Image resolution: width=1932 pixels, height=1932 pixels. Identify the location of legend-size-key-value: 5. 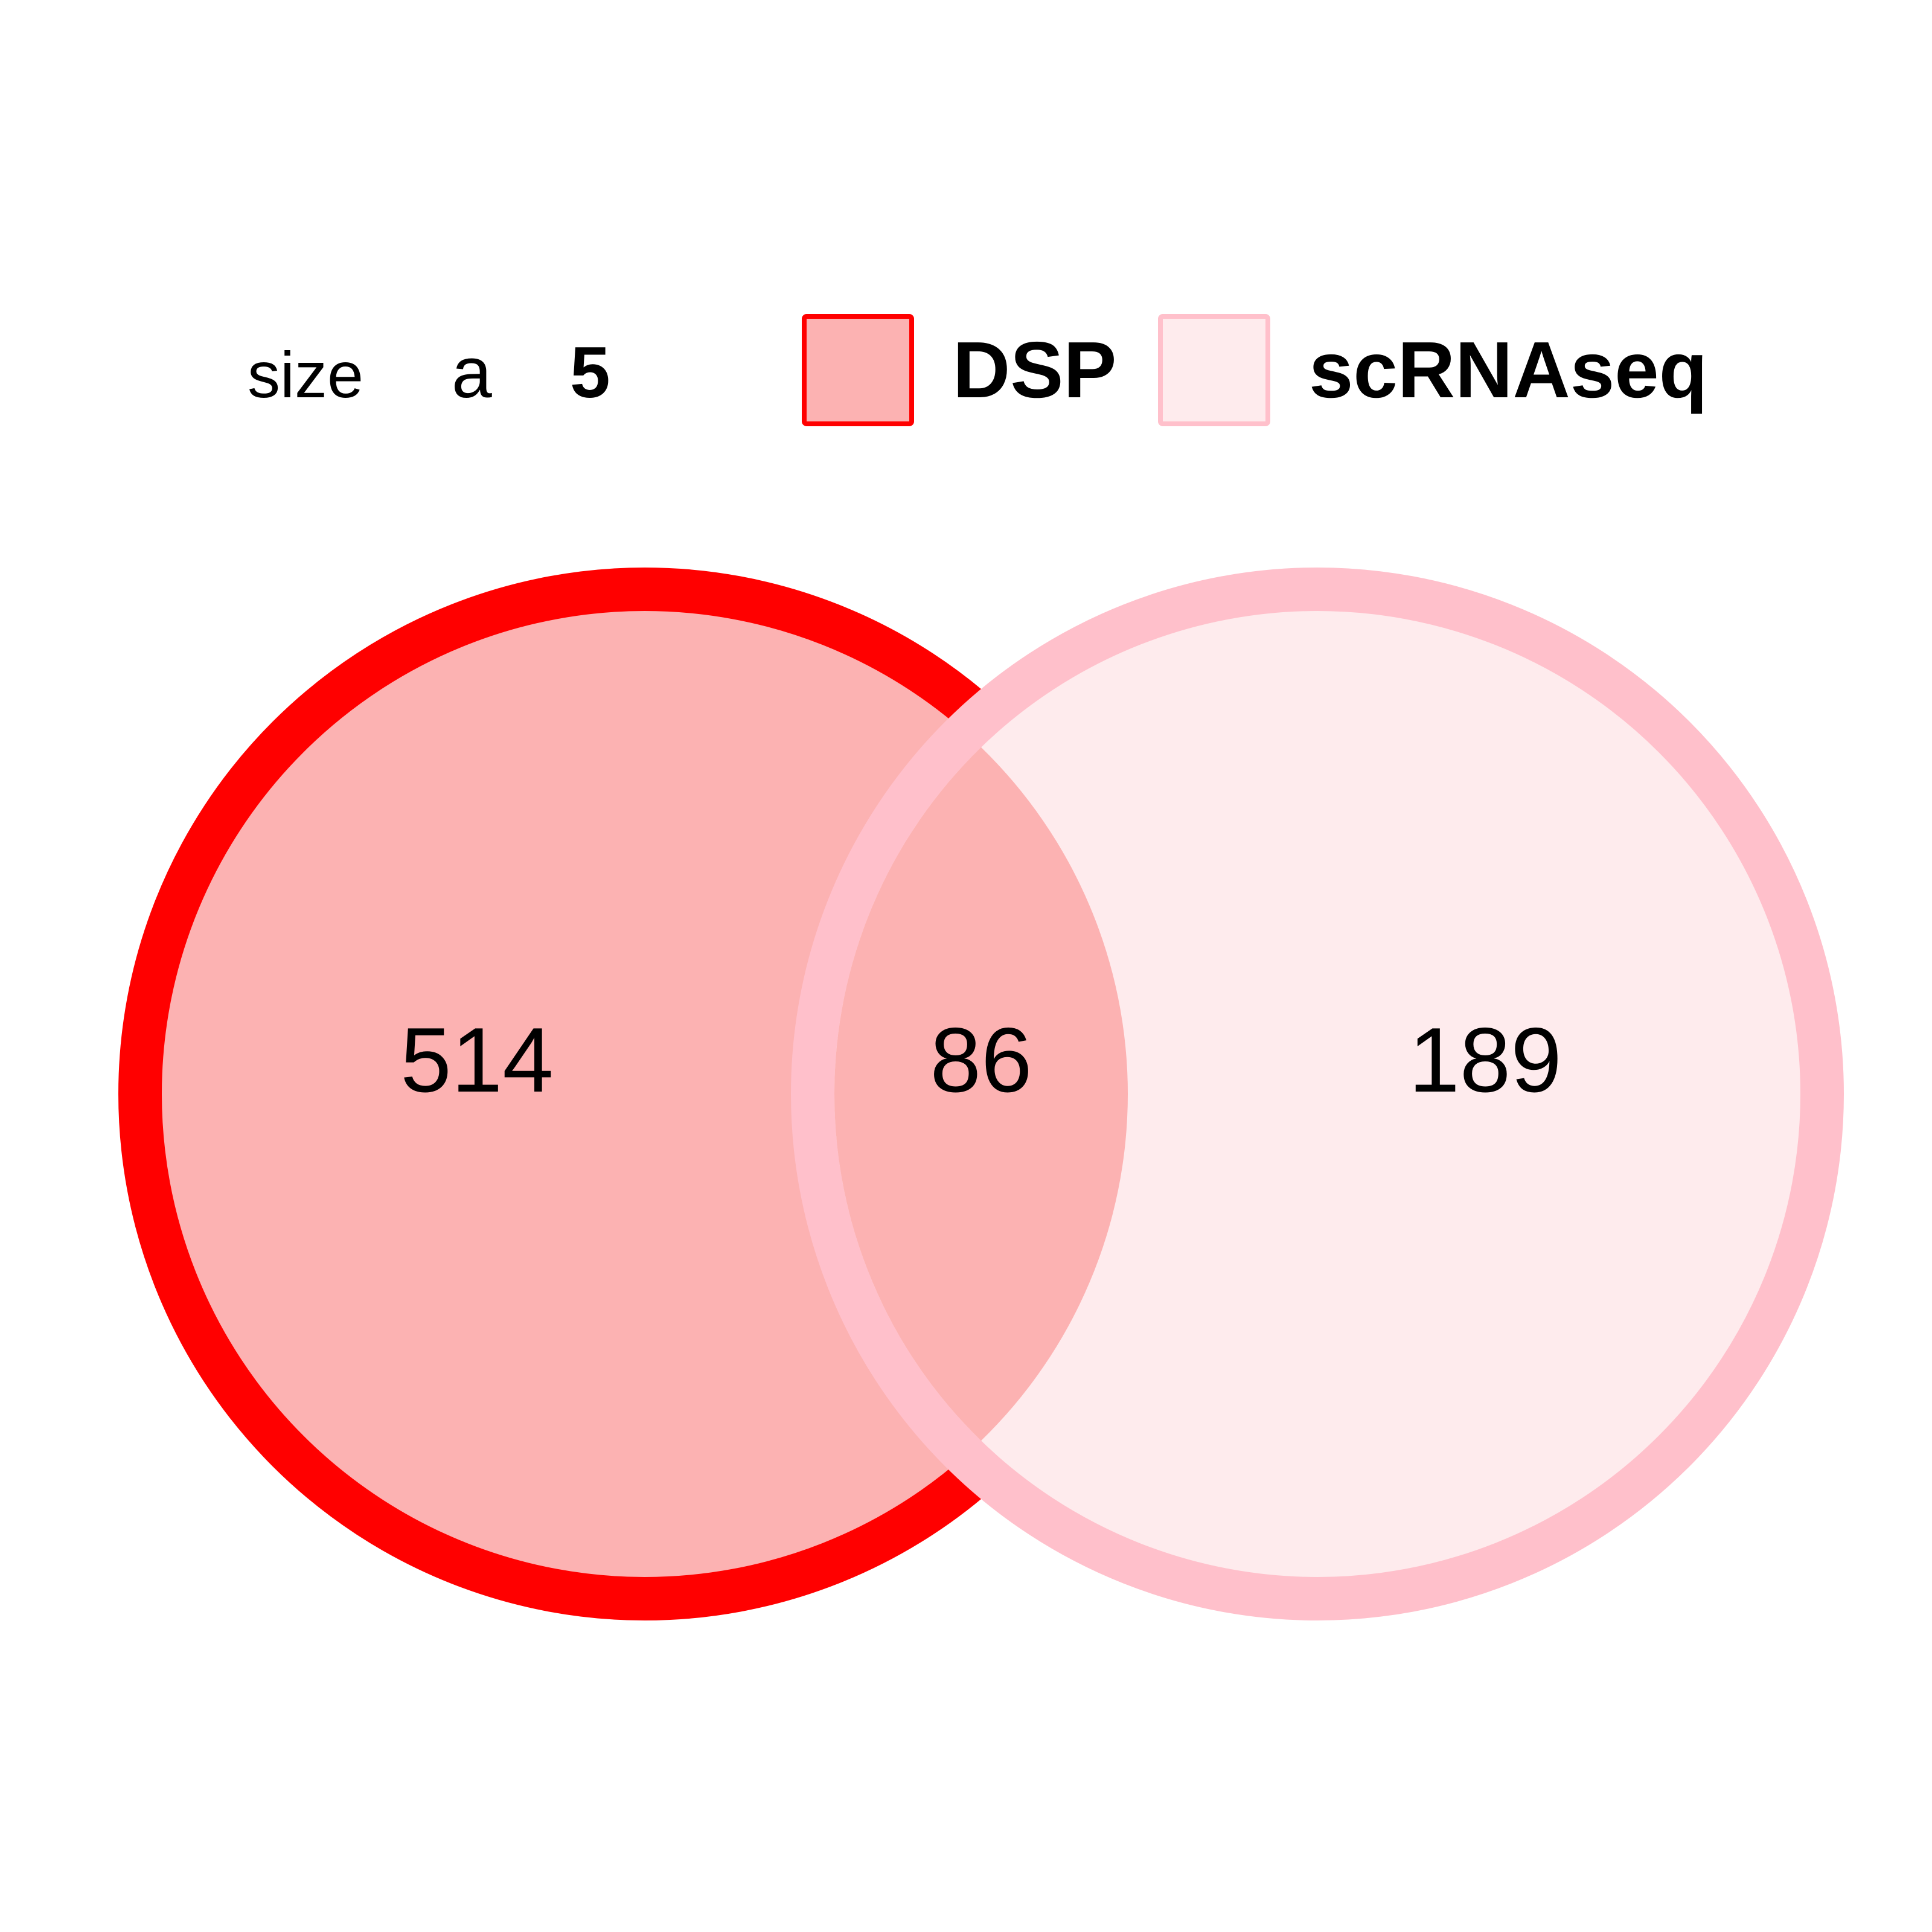
(590, 373).